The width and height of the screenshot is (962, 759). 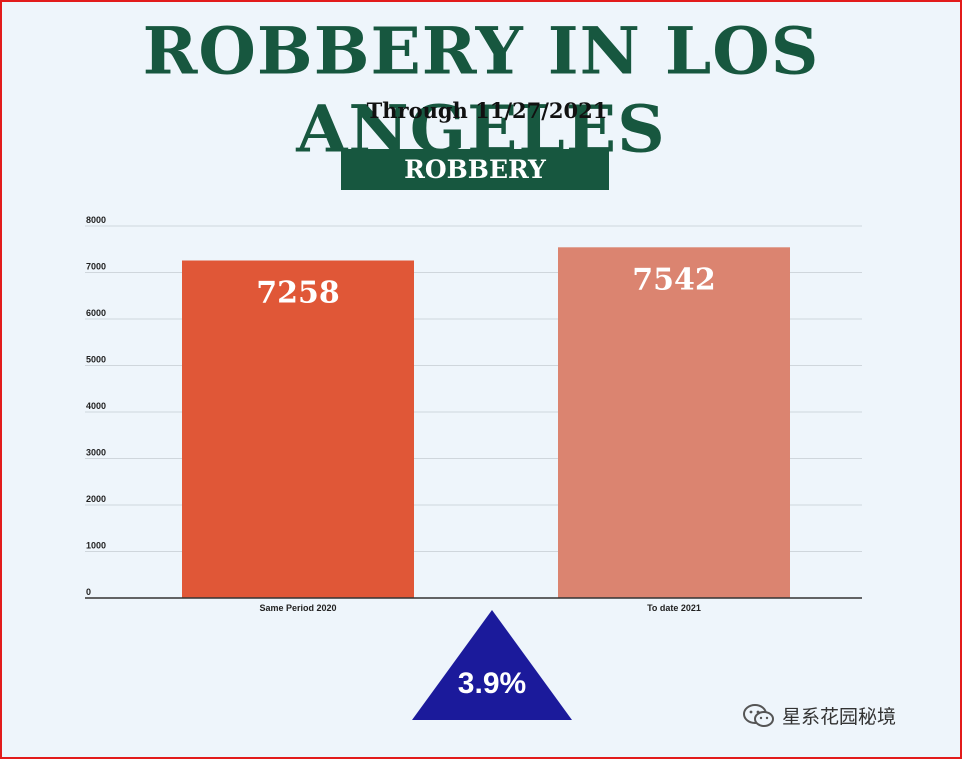 What do you see at coordinates (96, 267) in the screenshot?
I see `y-tick-label: 7000` at bounding box center [96, 267].